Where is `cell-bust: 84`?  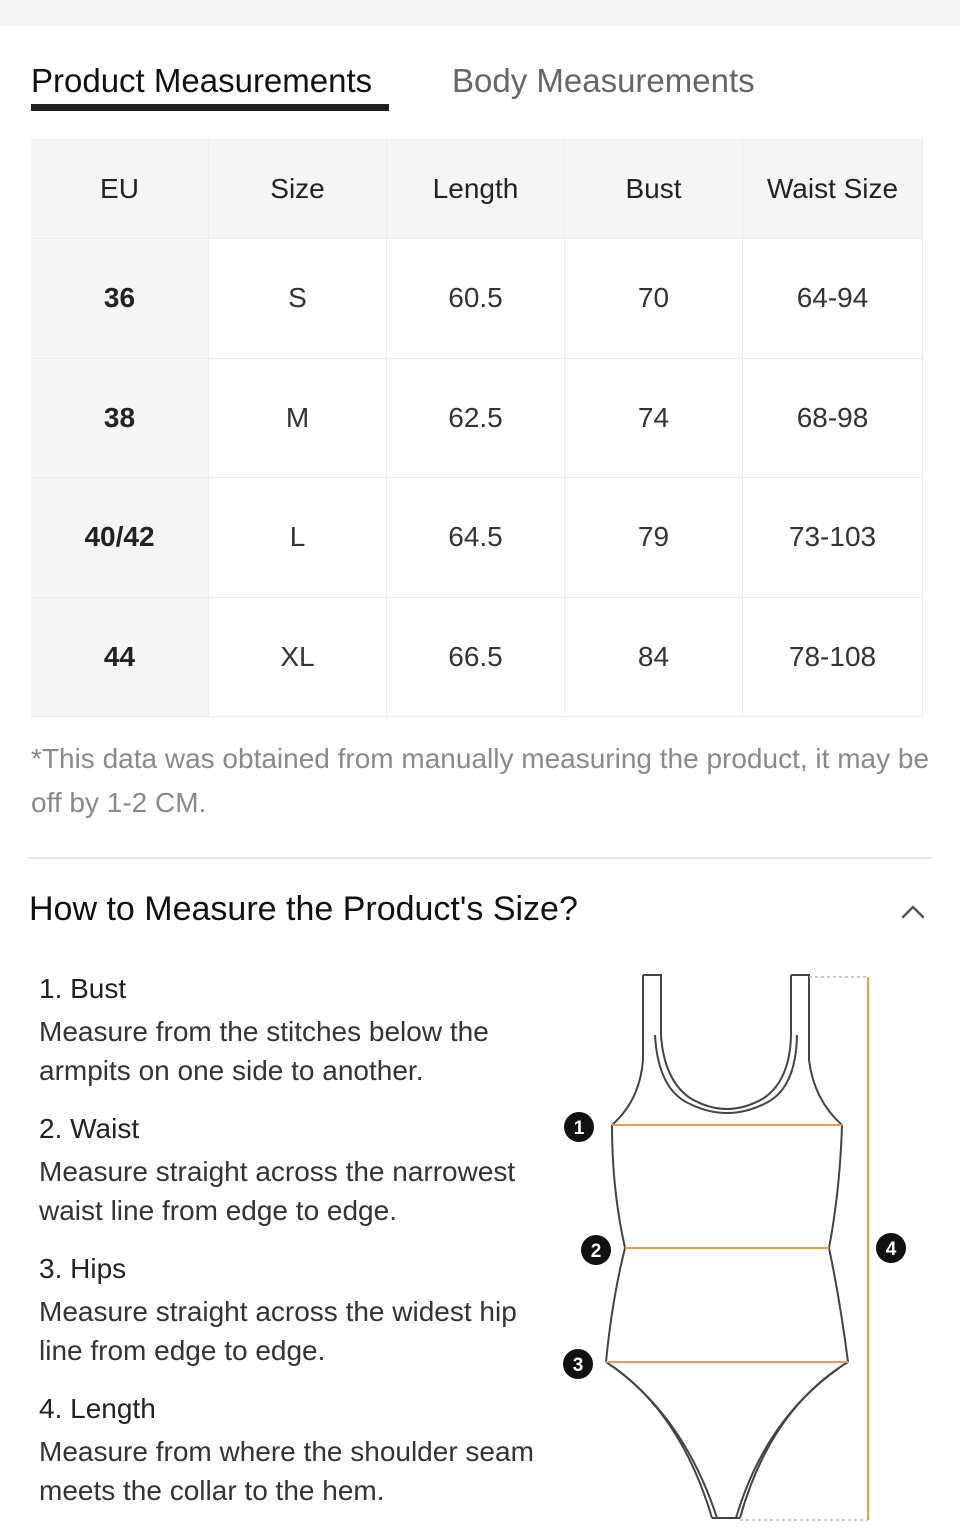
cell-bust: 84 is located at coordinates (654, 657).